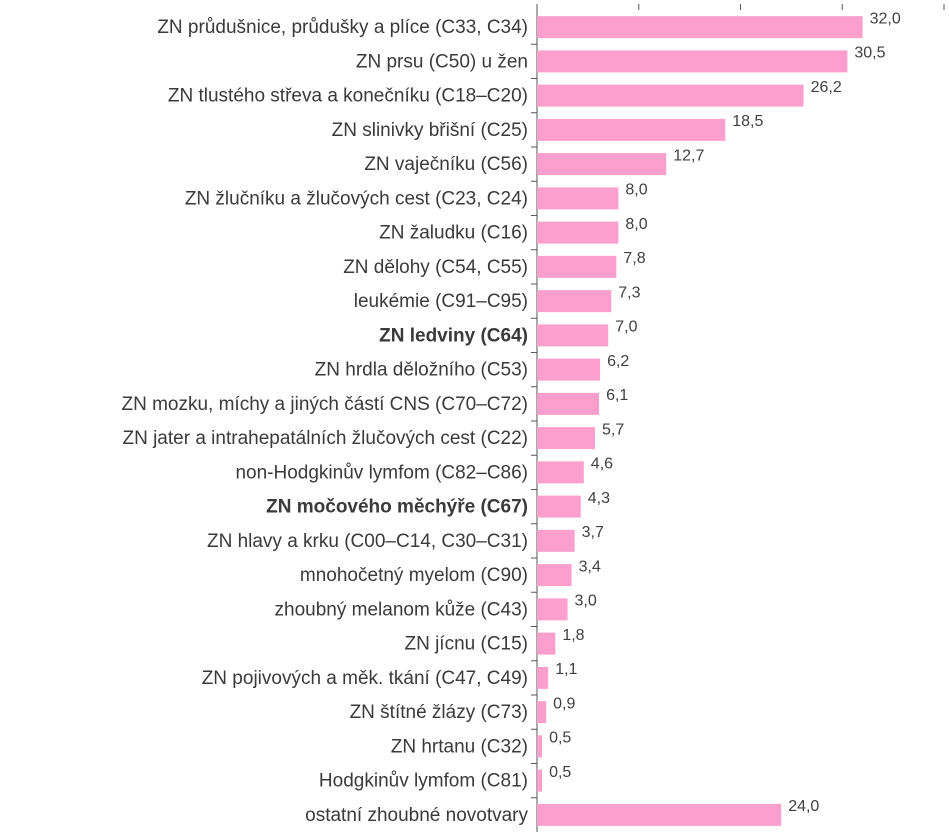 The height and width of the screenshot is (837, 949). What do you see at coordinates (442, 61) in the screenshot?
I see `category-label: ZN prsu (C50) u žen` at bounding box center [442, 61].